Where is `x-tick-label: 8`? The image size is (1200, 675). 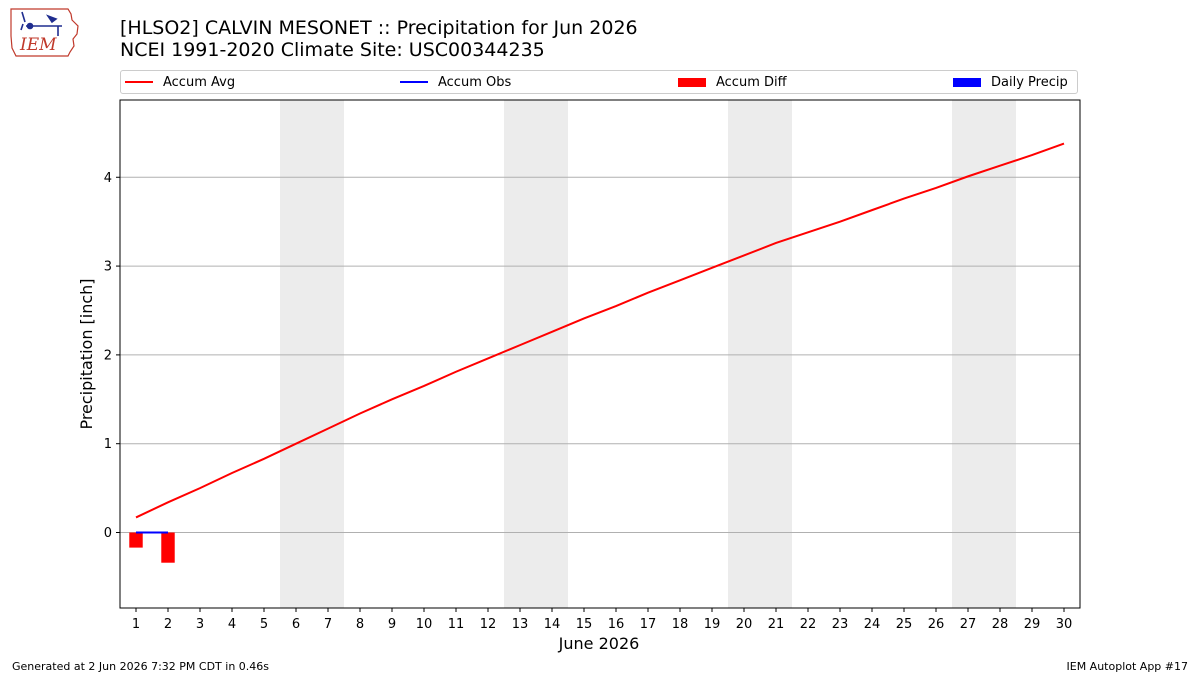
x-tick-label: 8 is located at coordinates (360, 624).